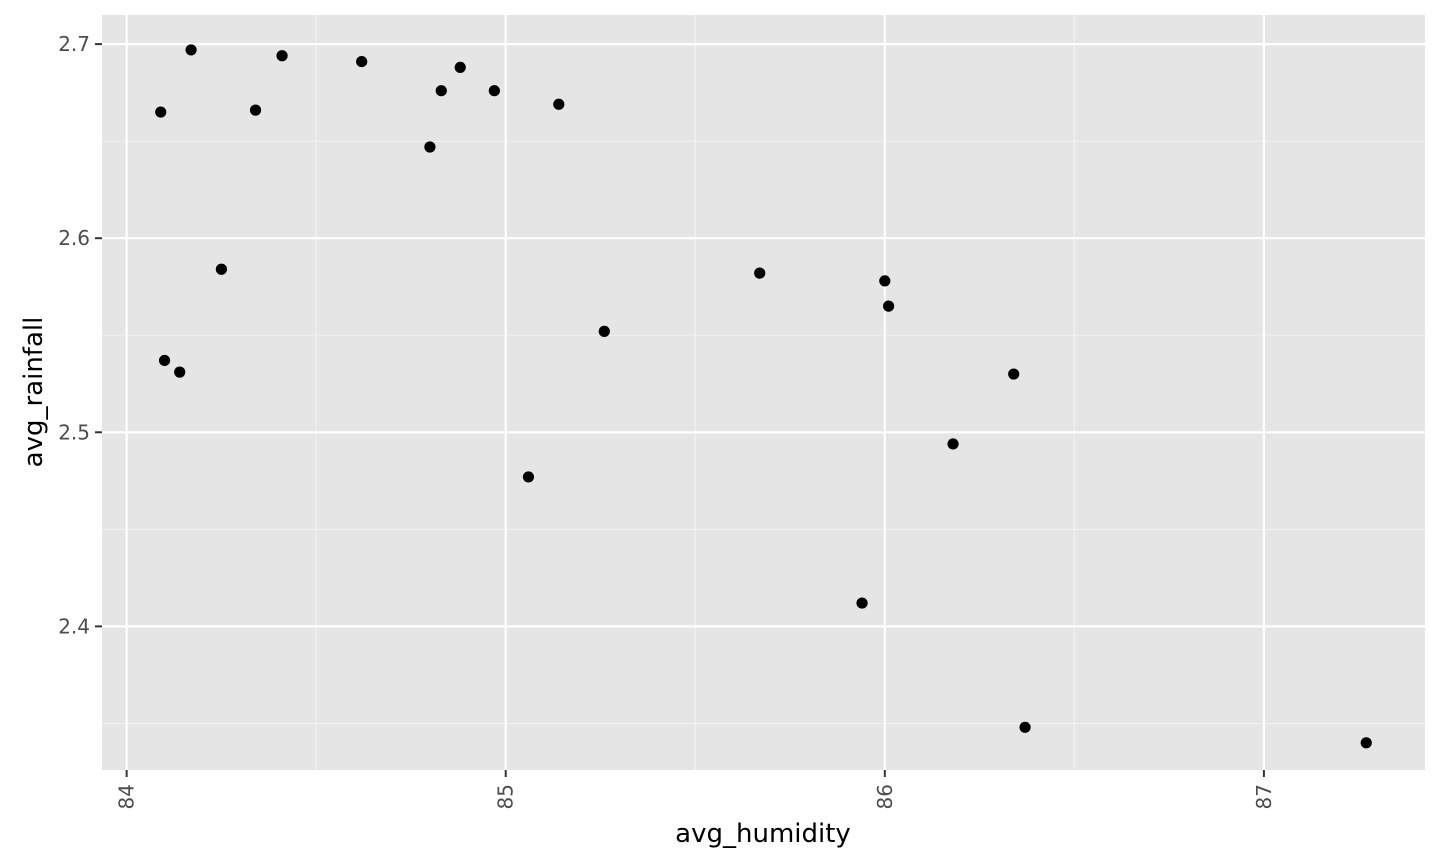  Describe the element at coordinates (695, 789) in the screenshot. I see `x-axis: 84 85 86 87` at that location.